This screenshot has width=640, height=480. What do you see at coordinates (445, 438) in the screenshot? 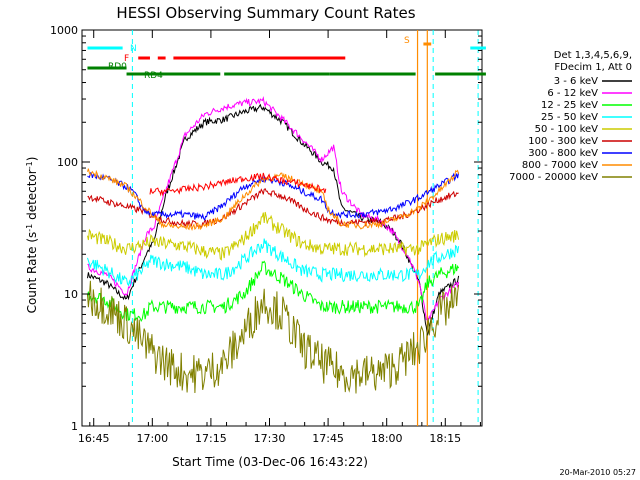
I see `x-tick-label: 18:15` at bounding box center [445, 438].